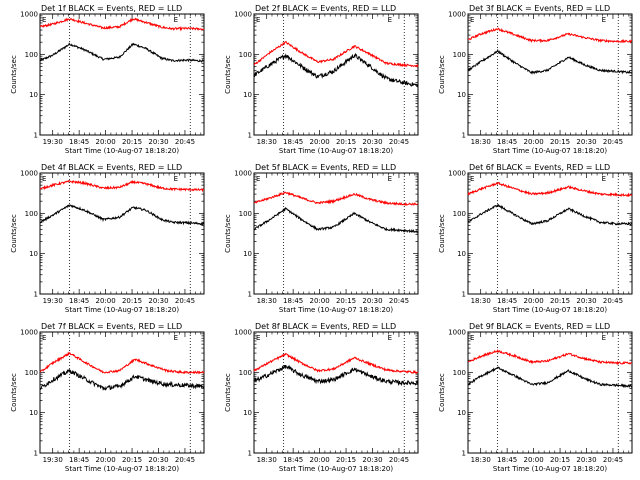 The image size is (640, 480). Describe the element at coordinates (325, 8) in the screenshot. I see `panel-title: Det 2f BLACK = Events, RED = LLD` at that location.